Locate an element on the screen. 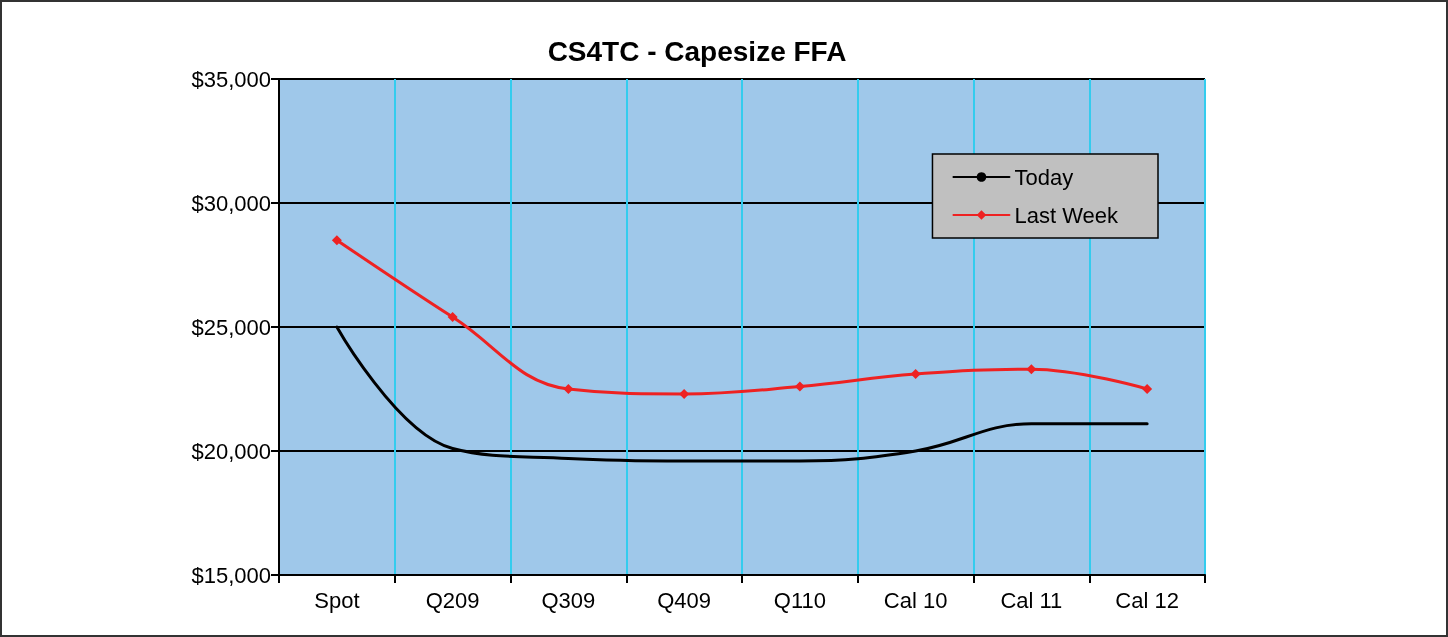 The height and width of the screenshot is (637, 1448). x-tick-label: Q409 is located at coordinates (684, 600).